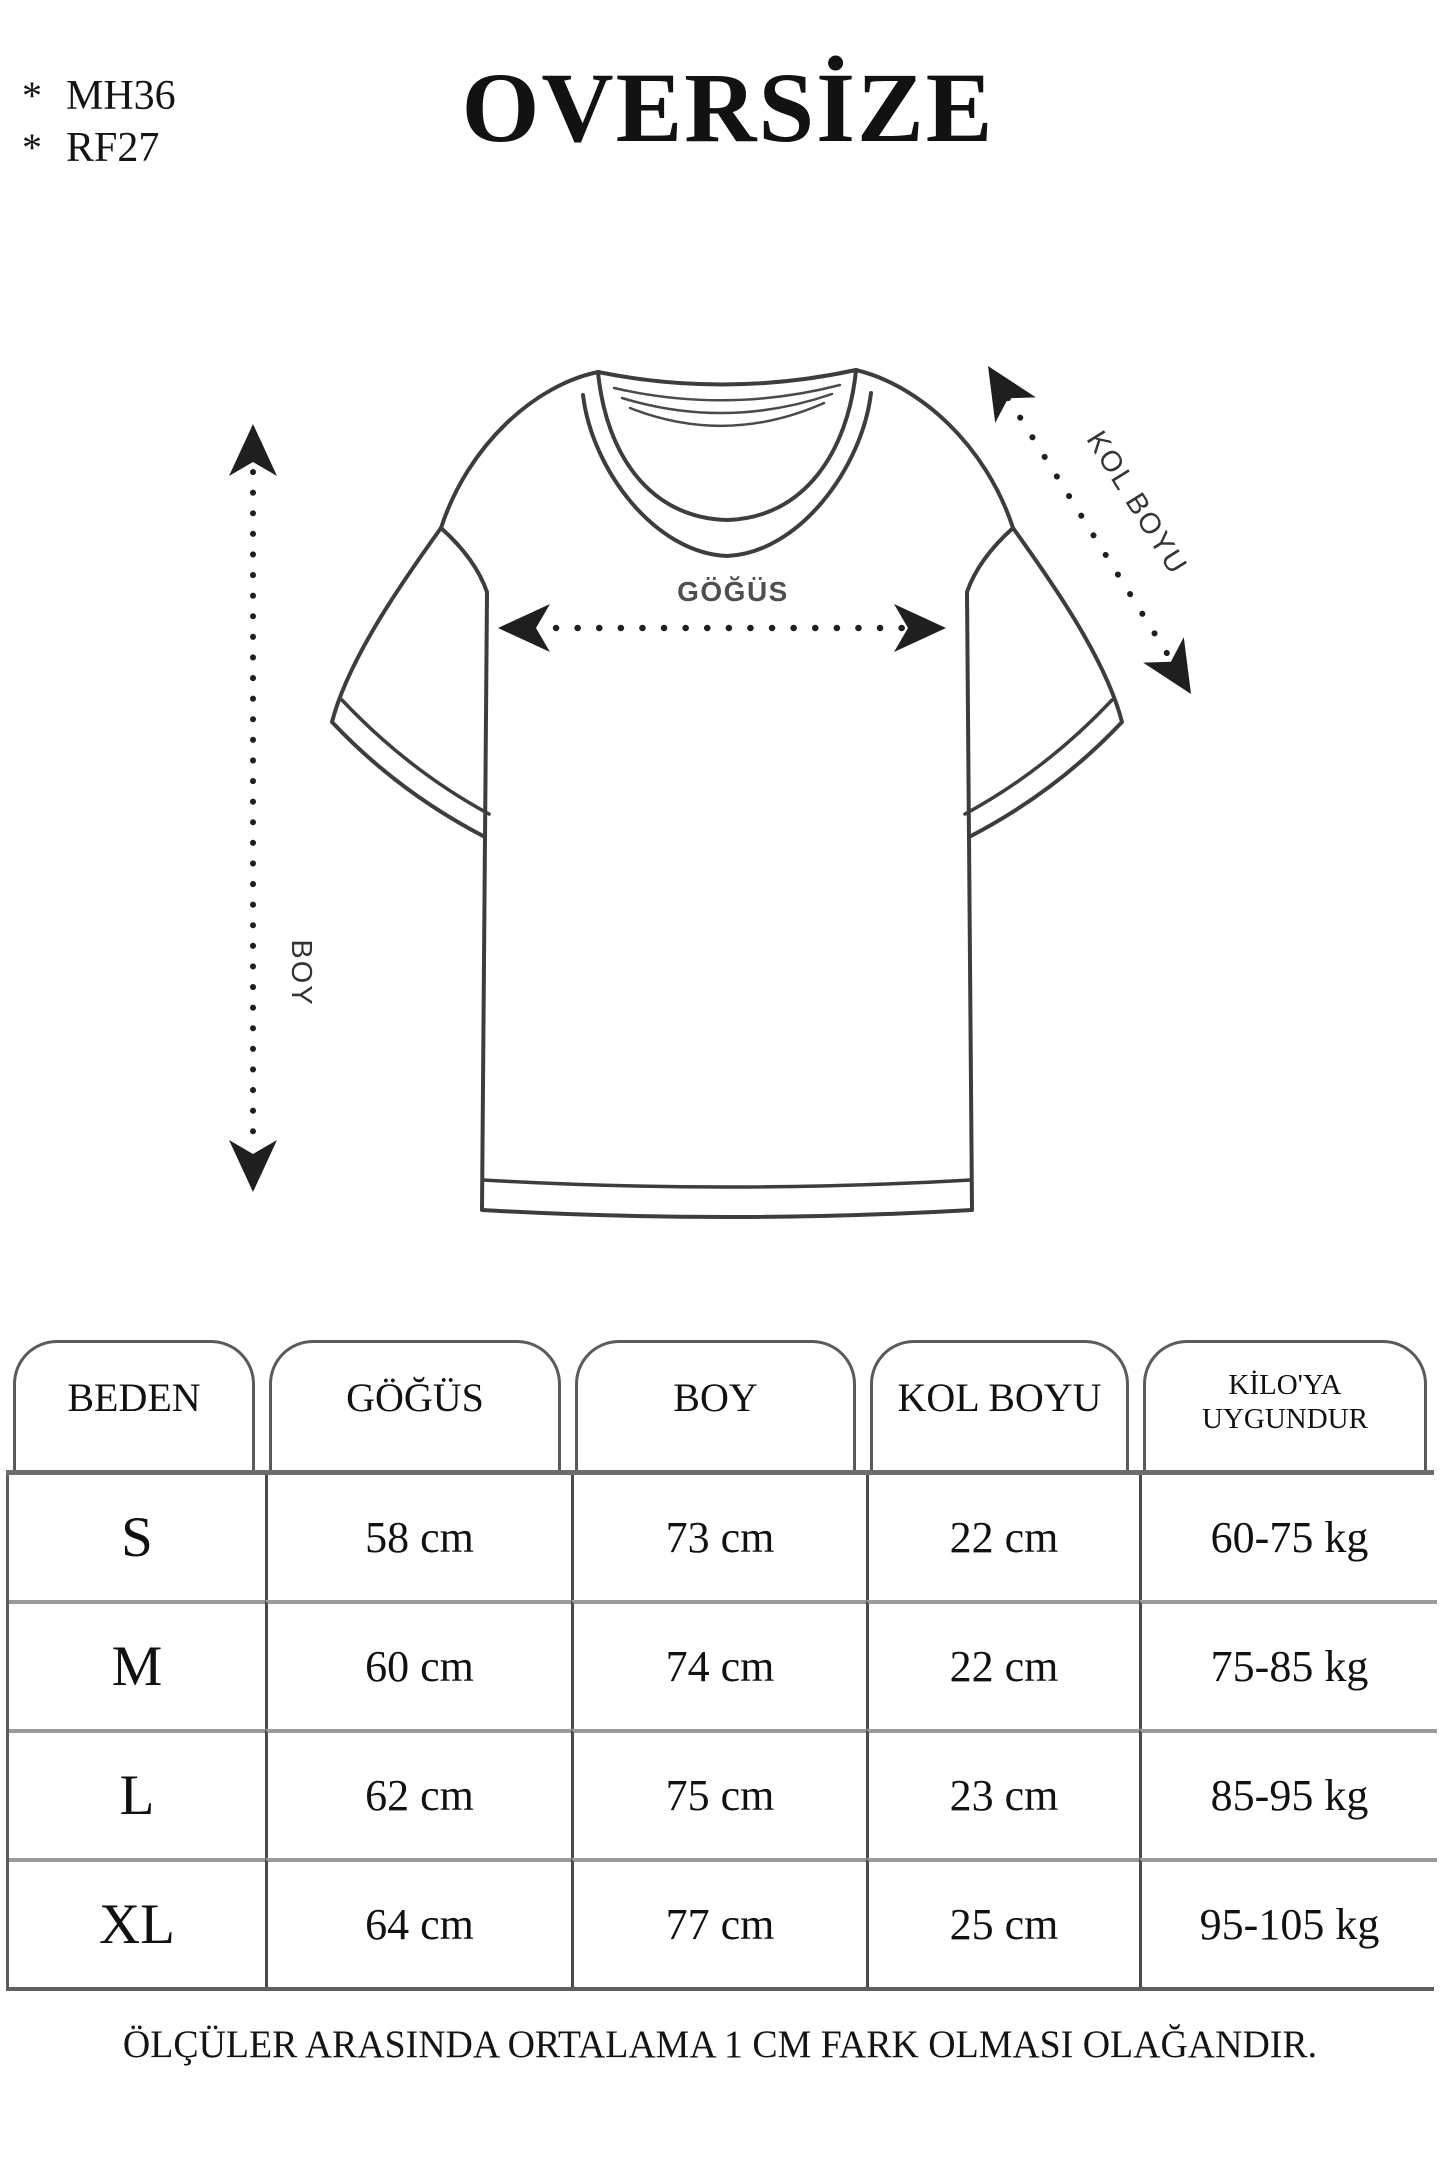 The image size is (1440, 2160). I want to click on sleeve-cell: 23 cm, so click(1002, 1793).